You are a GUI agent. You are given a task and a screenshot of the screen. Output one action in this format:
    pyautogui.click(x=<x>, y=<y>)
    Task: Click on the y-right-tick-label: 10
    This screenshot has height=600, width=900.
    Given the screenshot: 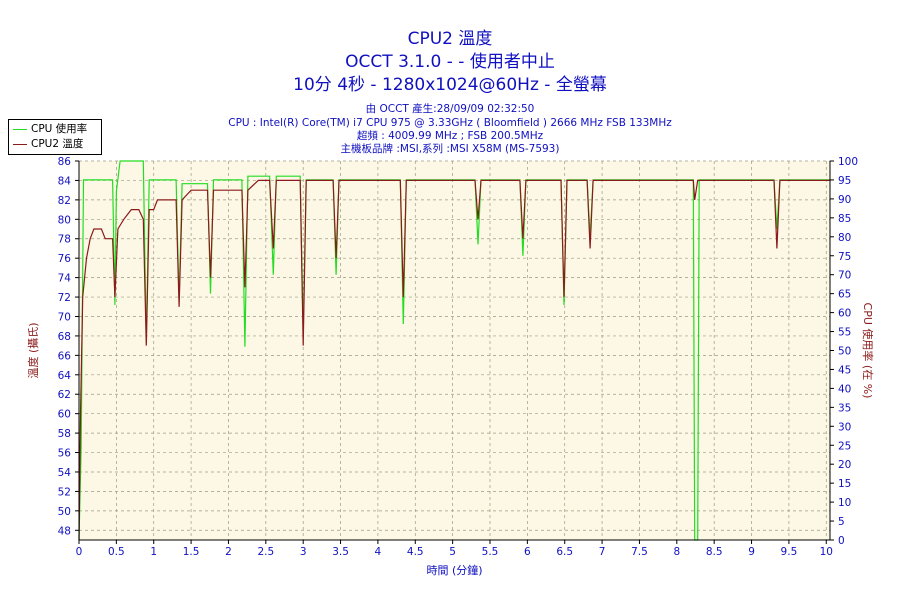 What is the action you would take?
    pyautogui.click(x=844, y=503)
    